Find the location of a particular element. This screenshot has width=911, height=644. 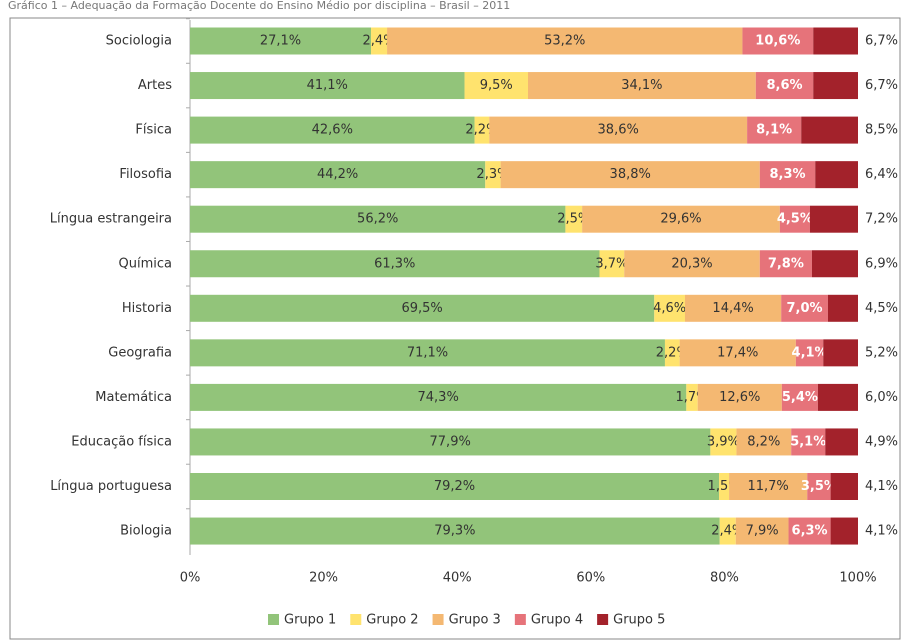

data-label: 4,6% is located at coordinates (669, 308).